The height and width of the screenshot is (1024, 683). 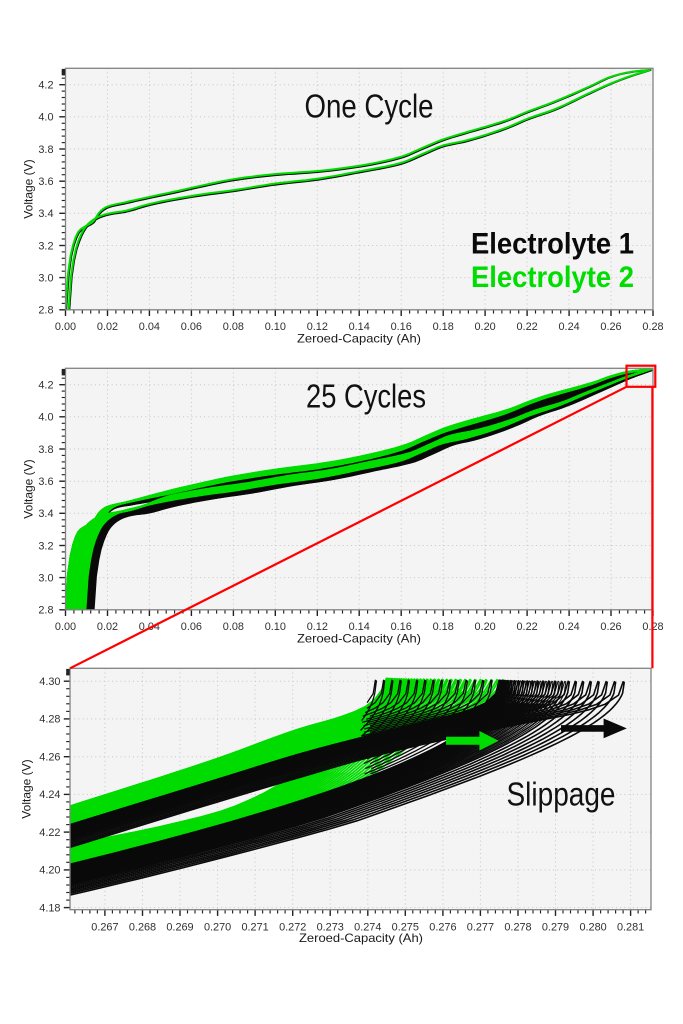 I want to click on svg-text: 4.30, so click(x=49, y=682).